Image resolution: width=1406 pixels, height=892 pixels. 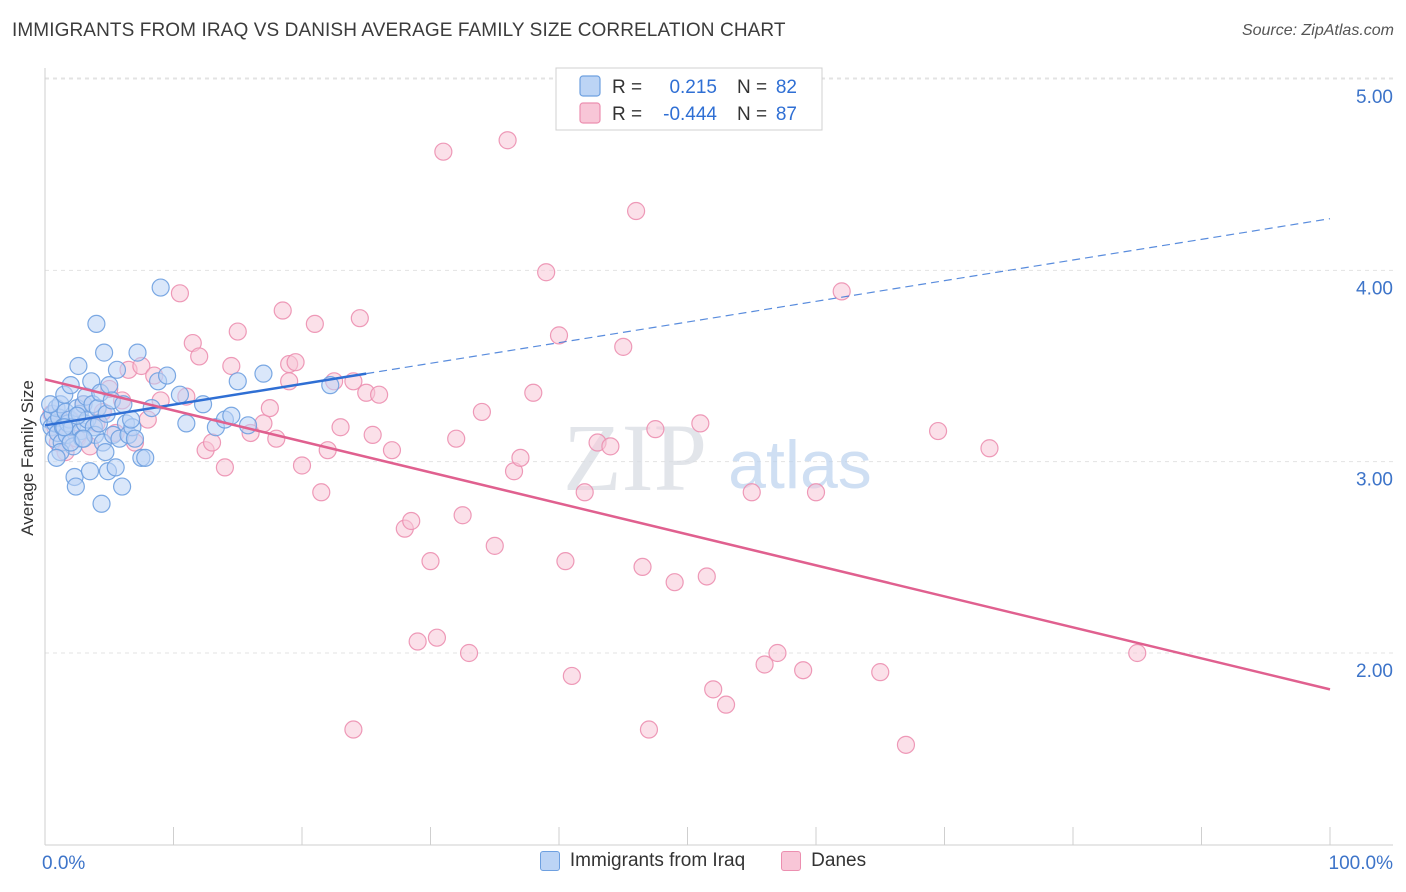 What do you see at coordinates (627, 114) in the screenshot?
I see `legend-r-label-2: R =` at bounding box center [627, 114].